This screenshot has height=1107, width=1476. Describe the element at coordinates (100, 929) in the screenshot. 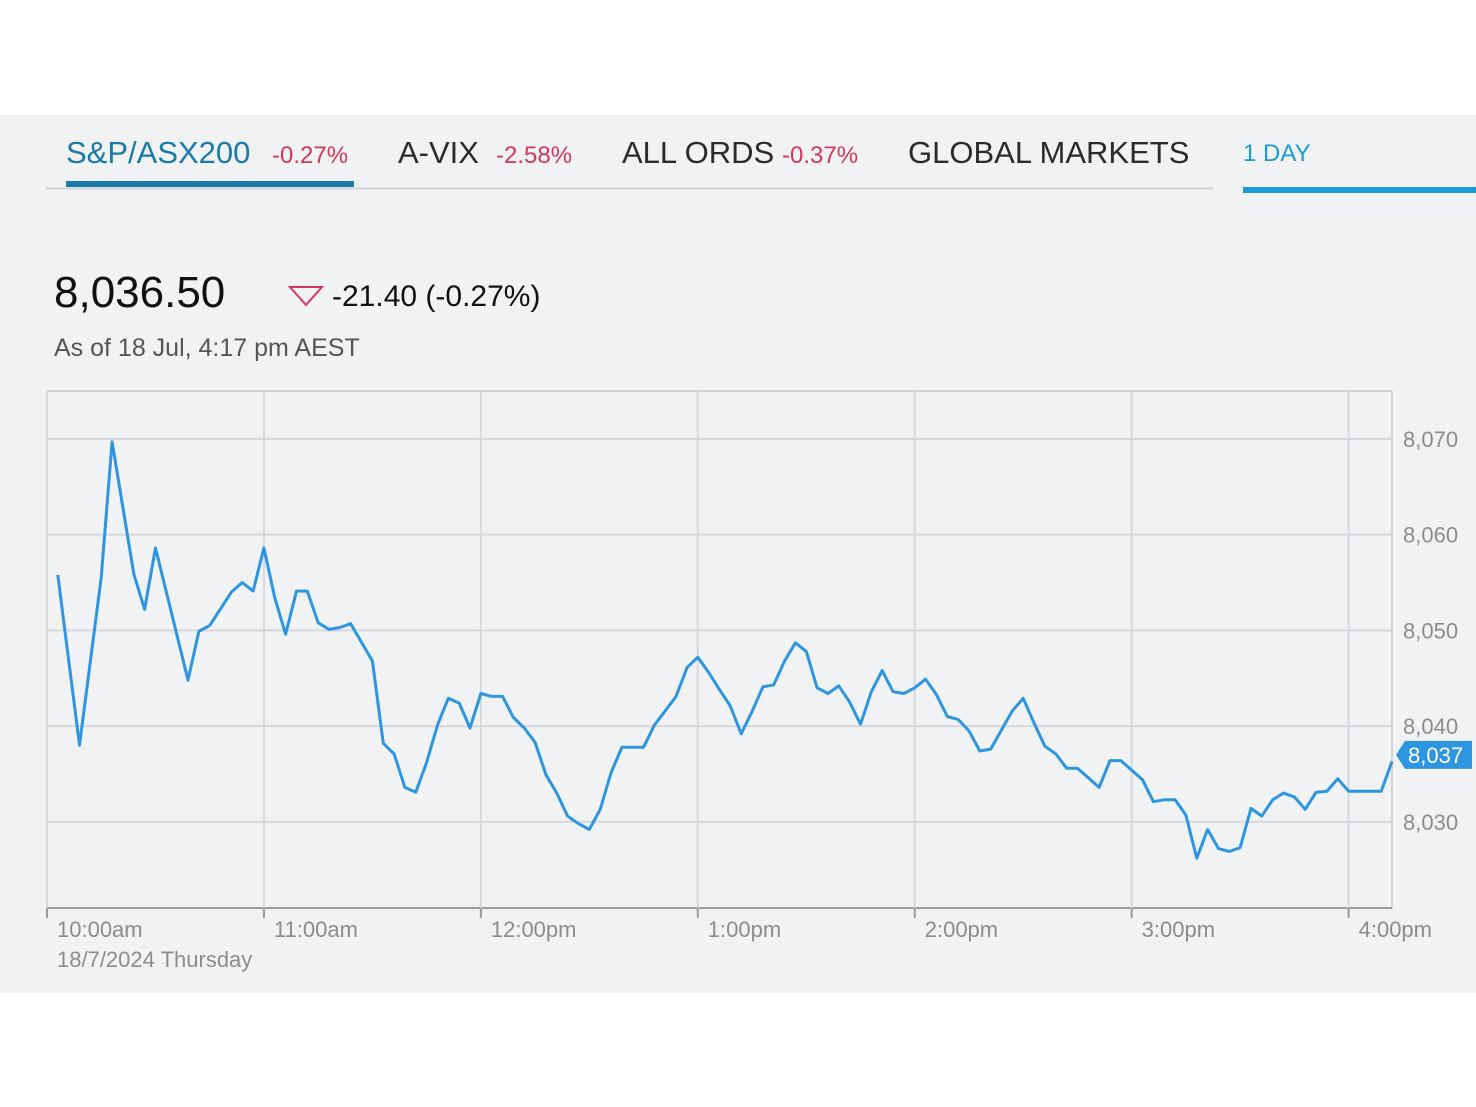

I see `x-tick-label: 10:00am` at that location.